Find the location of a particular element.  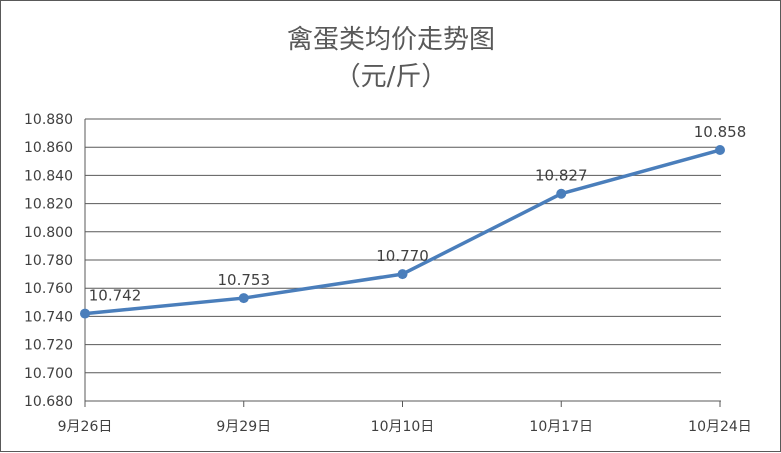

y-tick-label: 10.700 is located at coordinates (48, 374).